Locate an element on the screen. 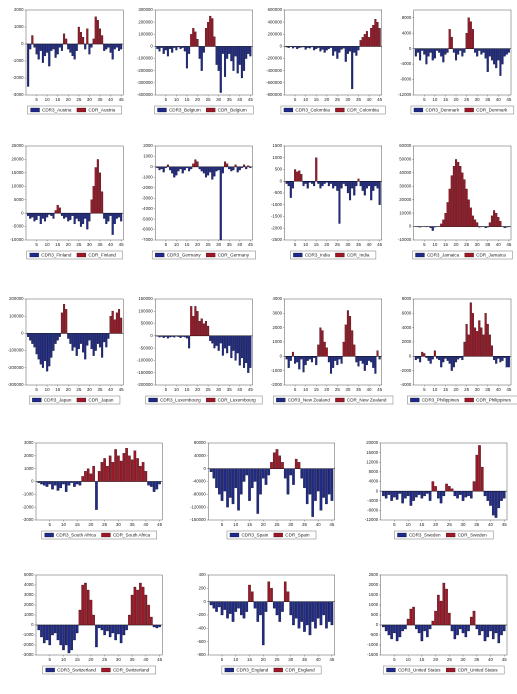 This screenshot has height=694, width=517. y-tick-label: -600 is located at coordinates (201, 641).